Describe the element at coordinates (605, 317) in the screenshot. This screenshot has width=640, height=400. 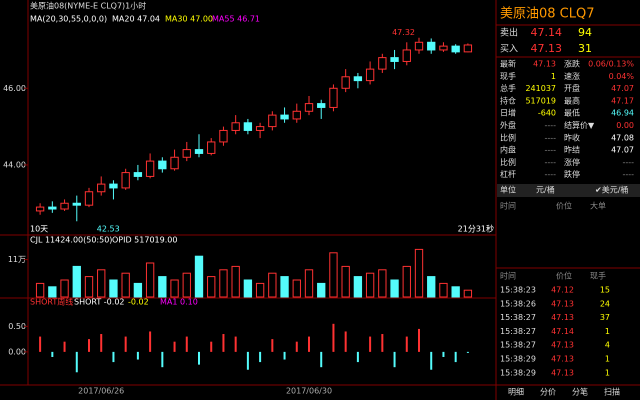
I see `panel-text: 37` at that location.